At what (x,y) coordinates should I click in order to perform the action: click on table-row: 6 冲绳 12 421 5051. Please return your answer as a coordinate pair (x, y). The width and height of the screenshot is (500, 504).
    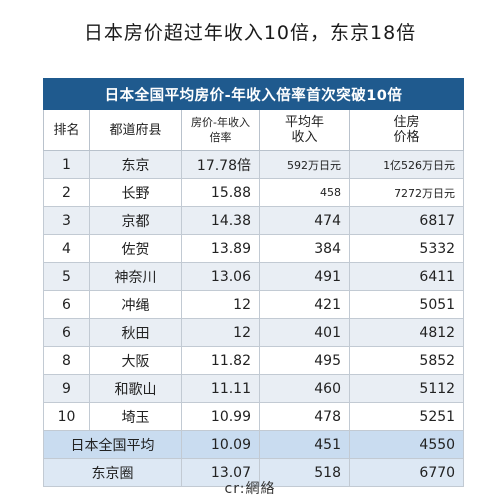
    Looking at the image, I should click on (254, 304).